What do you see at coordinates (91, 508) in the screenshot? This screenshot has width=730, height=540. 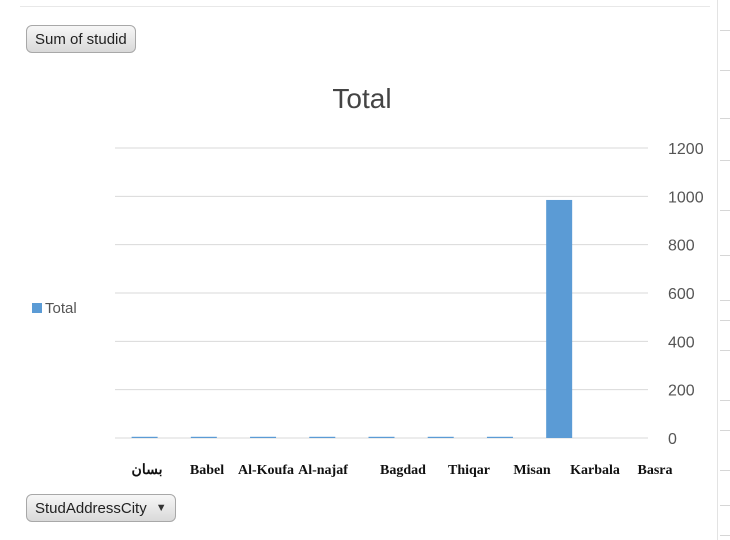 I see `axis-field-label: StudAddressCity` at bounding box center [91, 508].